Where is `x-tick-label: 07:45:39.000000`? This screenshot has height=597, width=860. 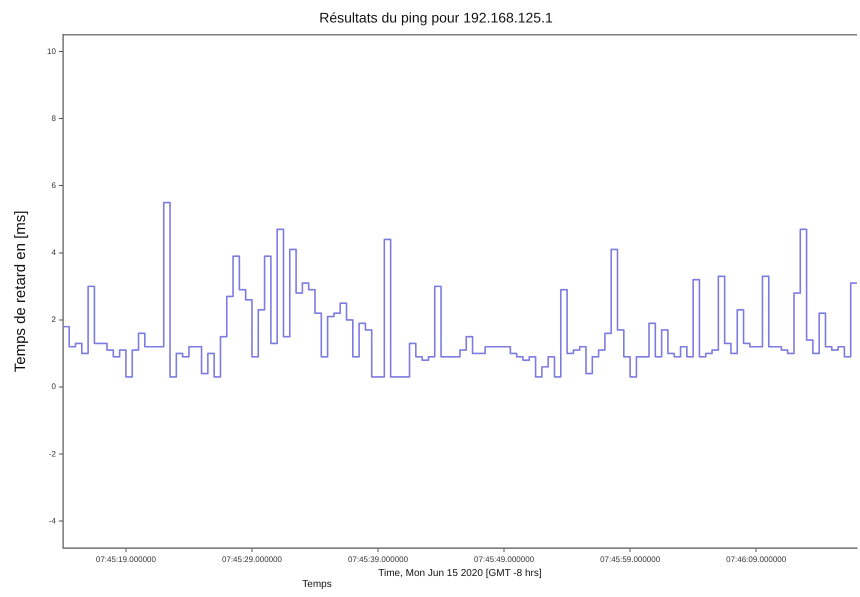
x-tick-label: 07:45:39.000000 is located at coordinates (378, 559).